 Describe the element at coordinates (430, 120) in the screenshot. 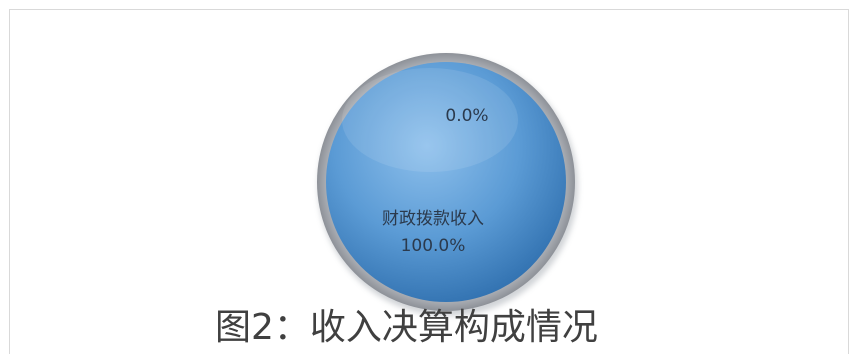

I see `pie-gloss` at that location.